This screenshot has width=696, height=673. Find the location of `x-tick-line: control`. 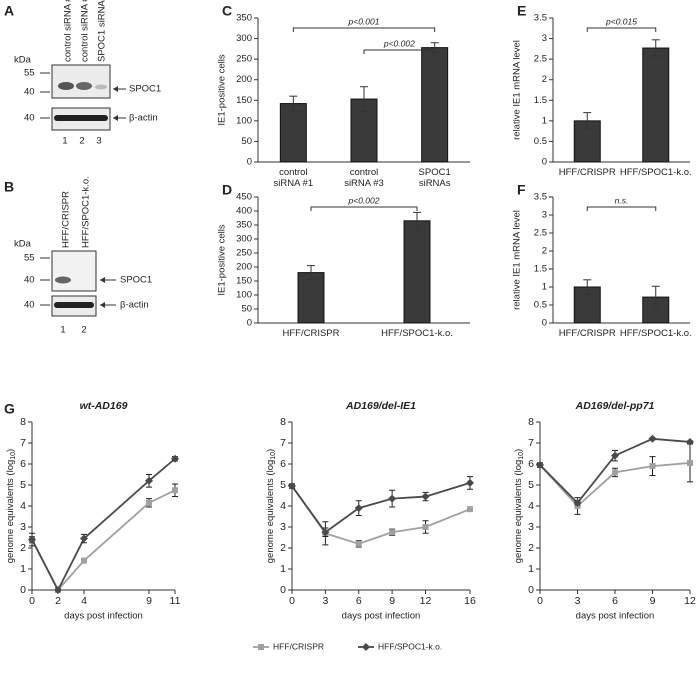

x-tick-line: control is located at coordinates (293, 172).